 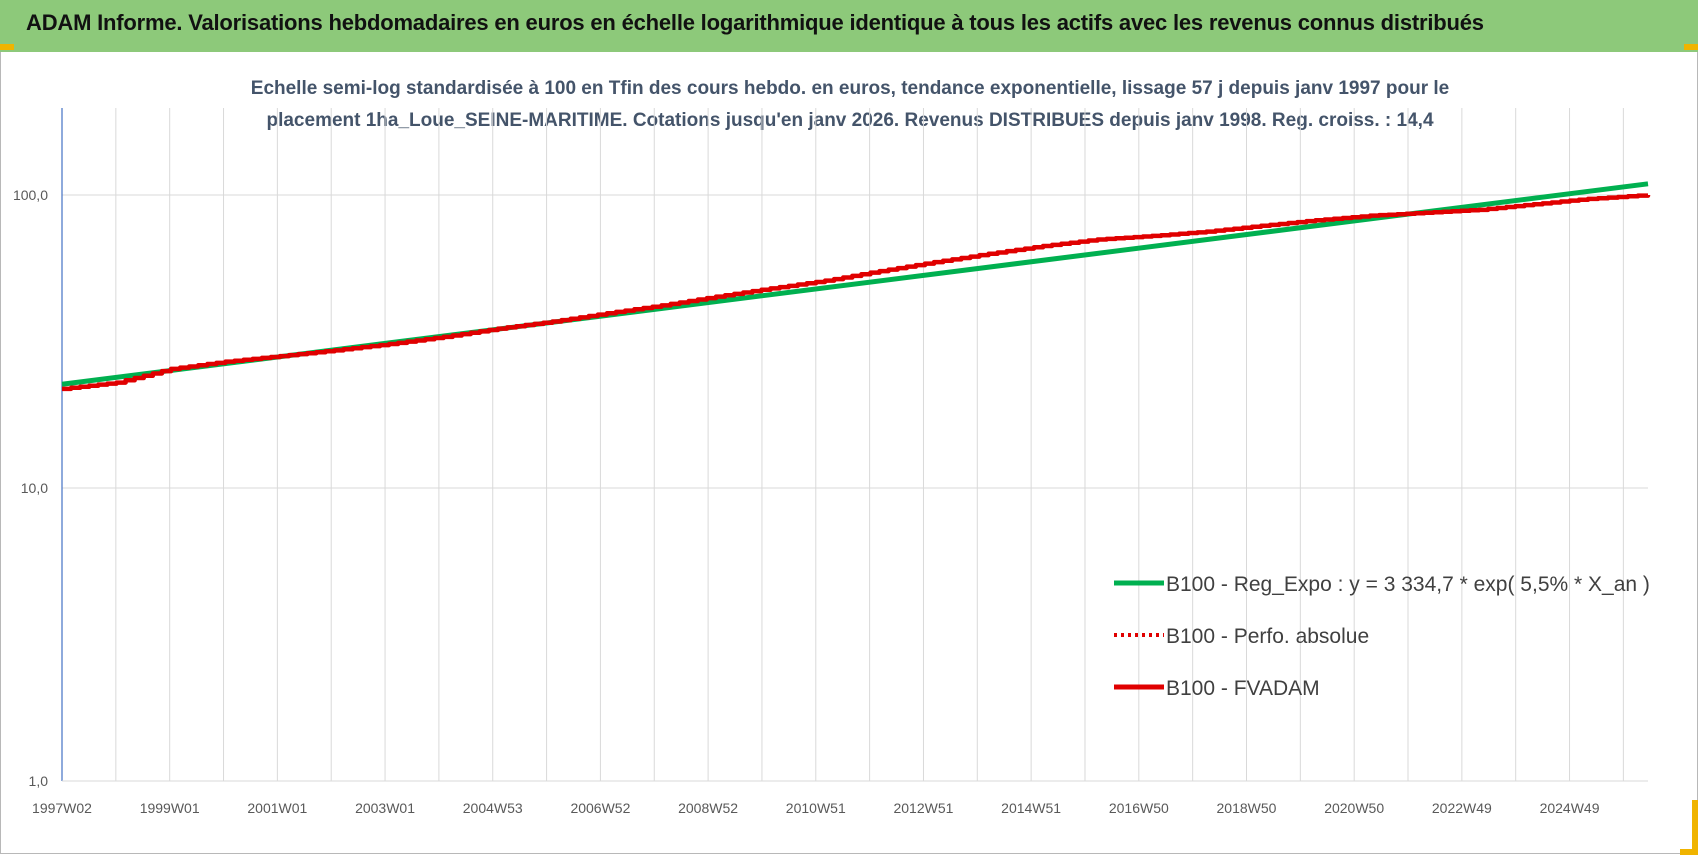 I want to click on x-tick-label: 1999W01, so click(x=170, y=808).